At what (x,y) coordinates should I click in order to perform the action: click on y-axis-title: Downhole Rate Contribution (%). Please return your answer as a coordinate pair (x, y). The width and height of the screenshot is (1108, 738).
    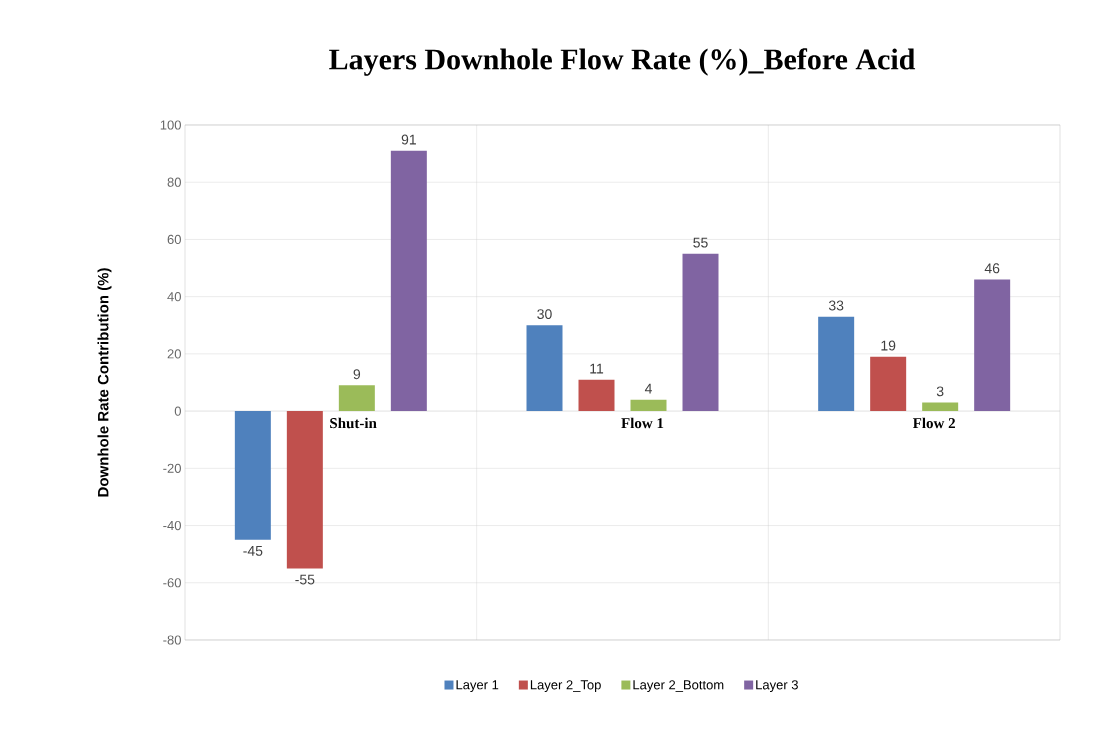
    Looking at the image, I should click on (104, 382).